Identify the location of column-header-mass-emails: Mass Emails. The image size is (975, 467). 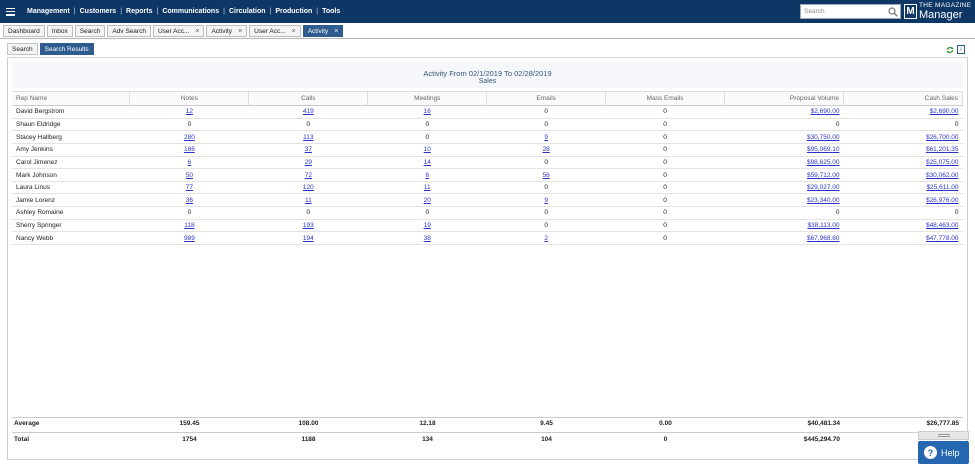
(665, 98).